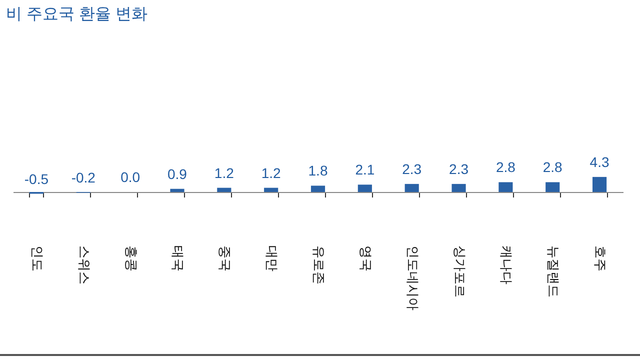 The image size is (640, 360). Describe the element at coordinates (131, 259) in the screenshot. I see `x-tick-label: 홍콩` at that location.